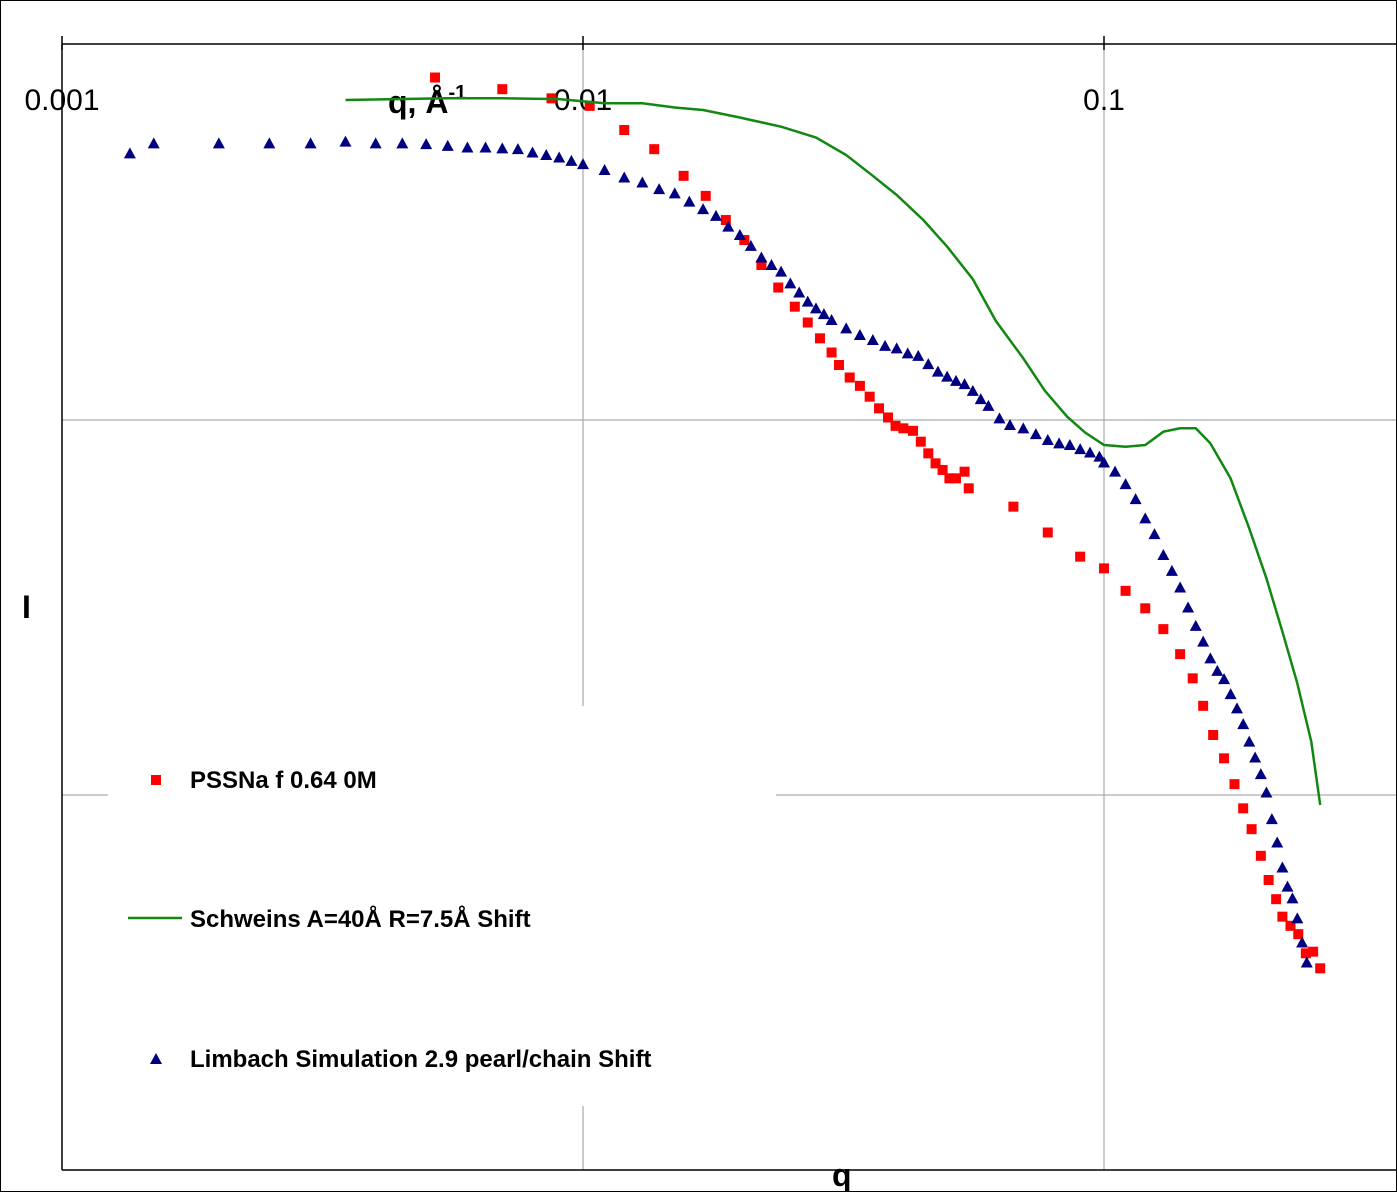 The width and height of the screenshot is (1397, 1192). I want to click on legend-label: PSSNa f 0.64 0M, so click(283, 780).